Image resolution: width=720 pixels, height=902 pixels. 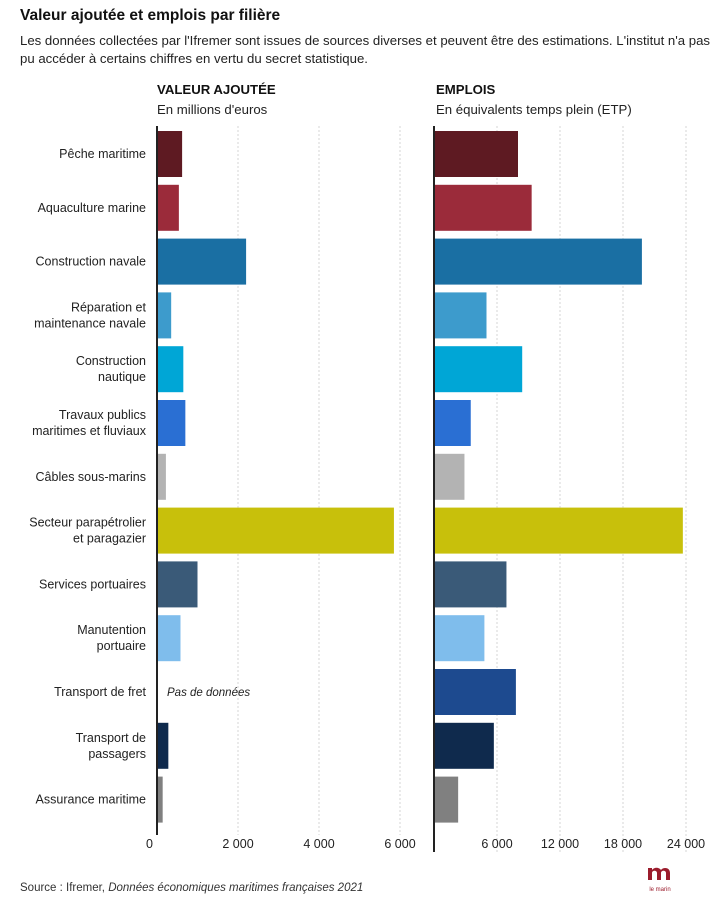 I want to click on left-tick-label-2: 4 000, so click(x=318, y=844).